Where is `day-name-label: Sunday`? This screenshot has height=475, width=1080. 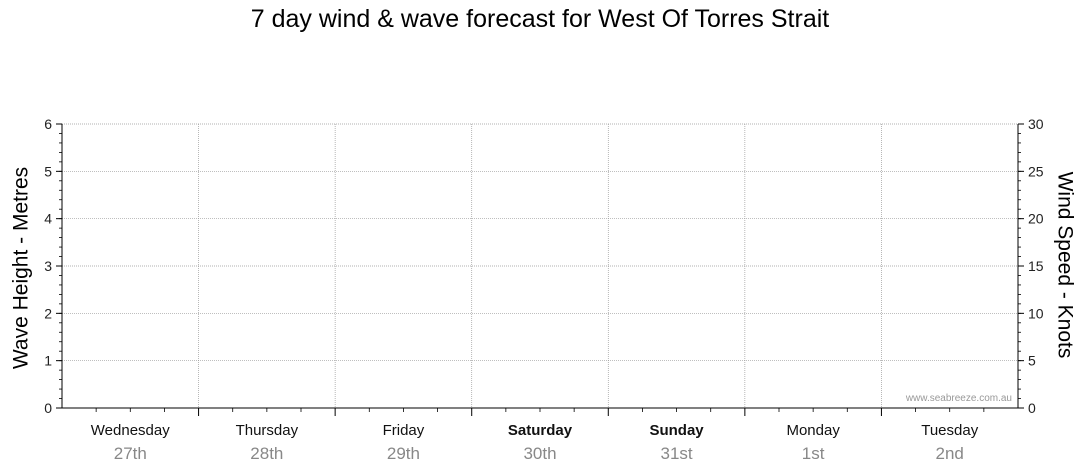
day-name-label: Sunday is located at coordinates (676, 430).